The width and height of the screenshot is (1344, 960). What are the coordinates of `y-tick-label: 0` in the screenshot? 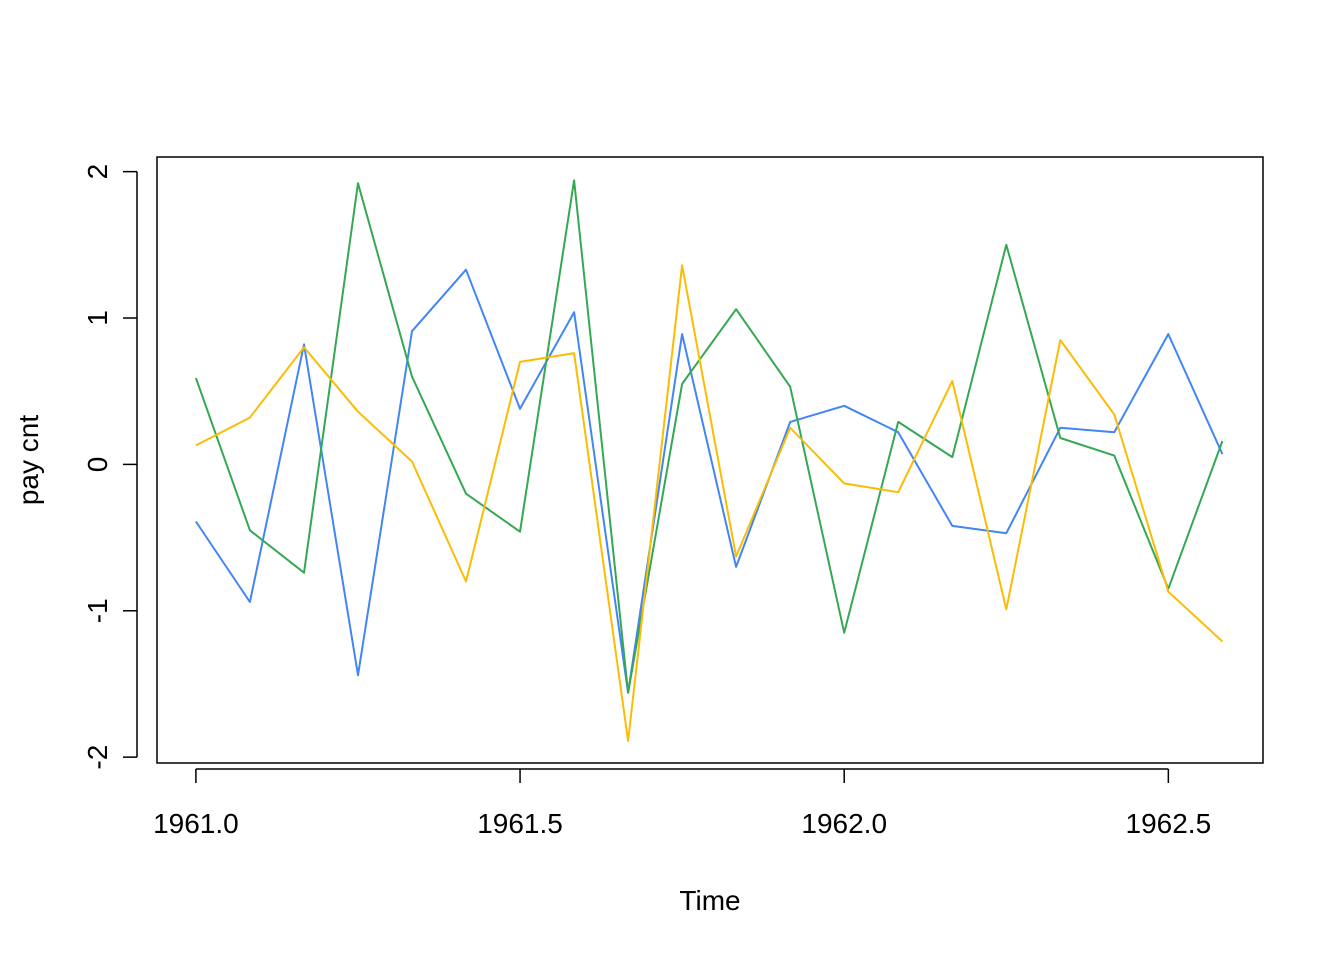 It's located at (97, 465).